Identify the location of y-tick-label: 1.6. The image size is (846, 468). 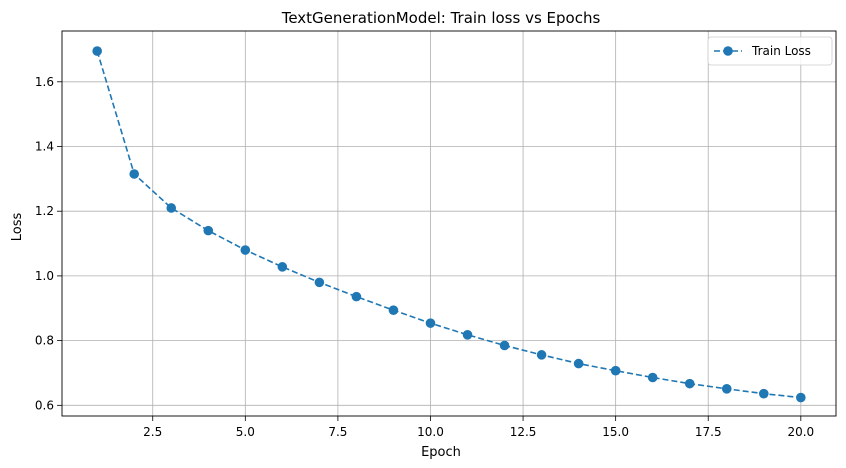
(44, 82).